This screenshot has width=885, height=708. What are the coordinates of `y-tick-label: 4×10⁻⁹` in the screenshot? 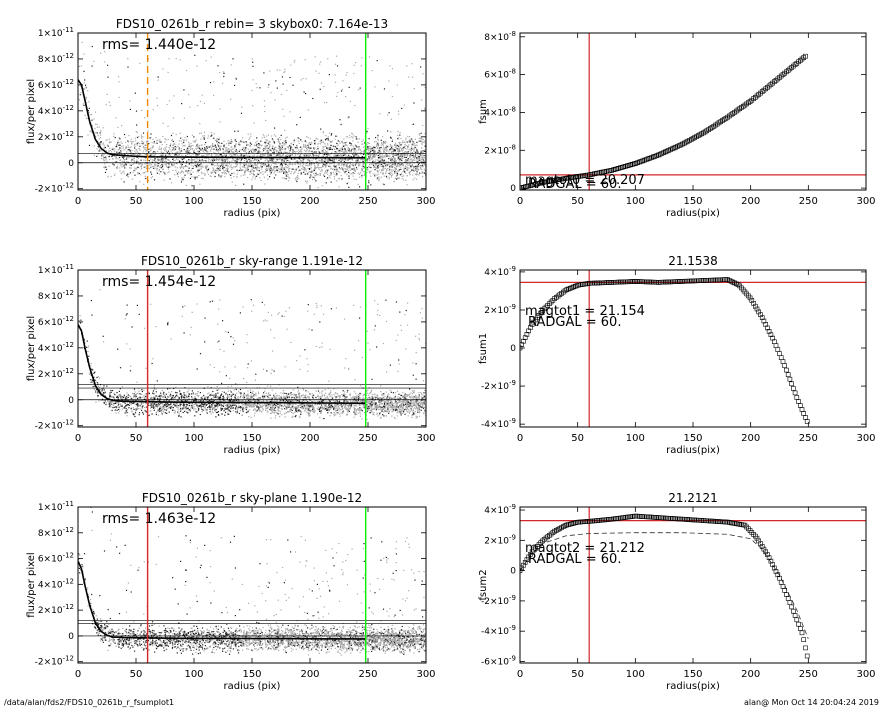 It's located at (500, 271).